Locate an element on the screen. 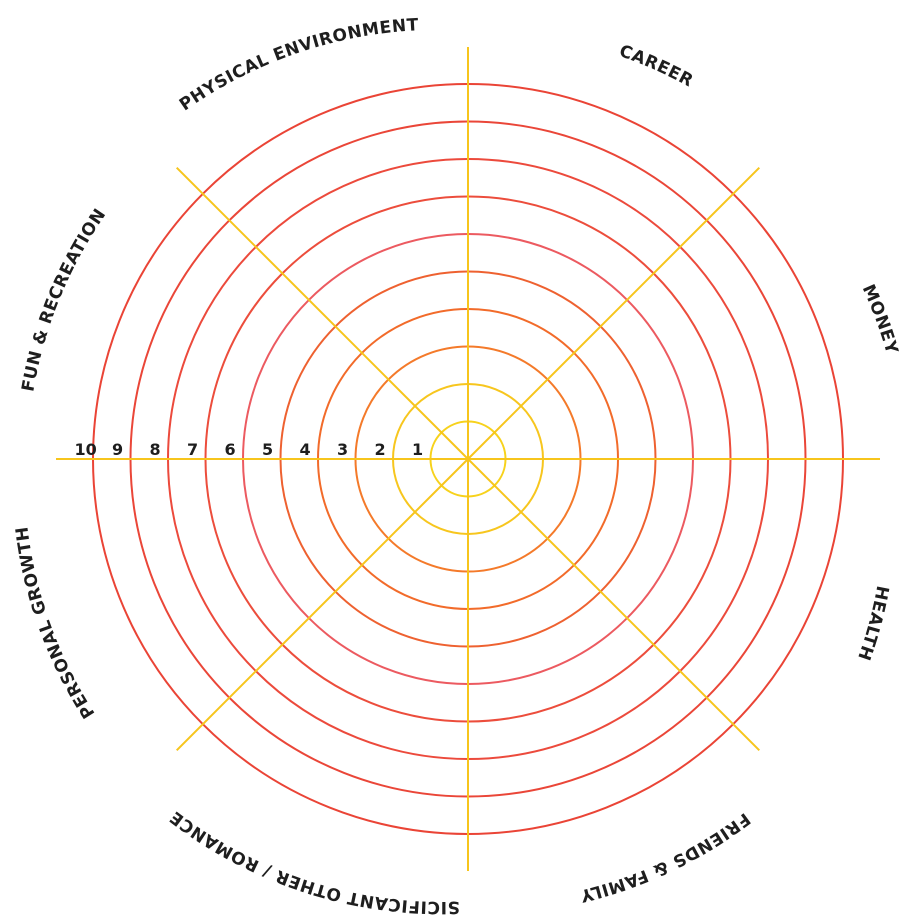  scale-number-5: 5 is located at coordinates (267, 449).